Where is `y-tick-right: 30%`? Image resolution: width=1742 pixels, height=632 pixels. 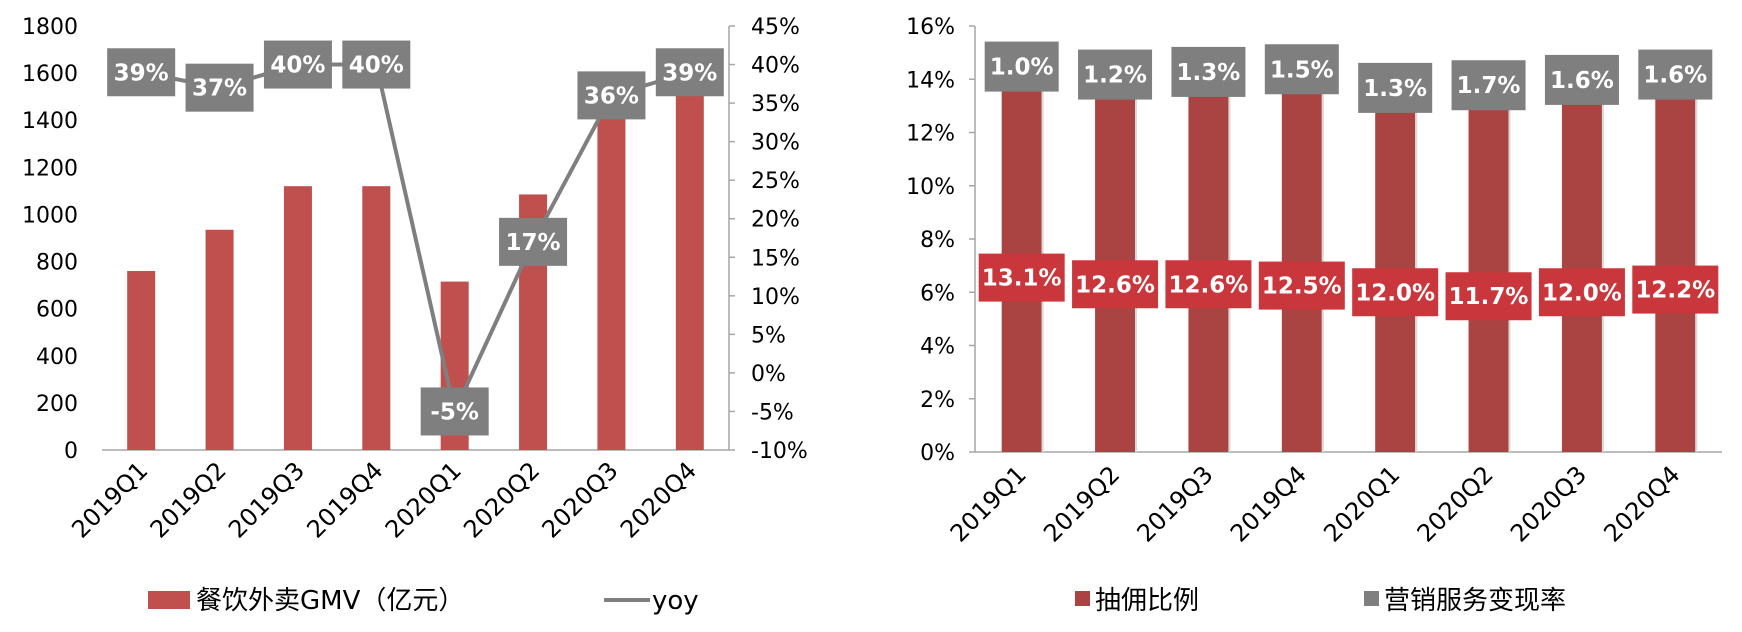 y-tick-right: 30% is located at coordinates (775, 143).